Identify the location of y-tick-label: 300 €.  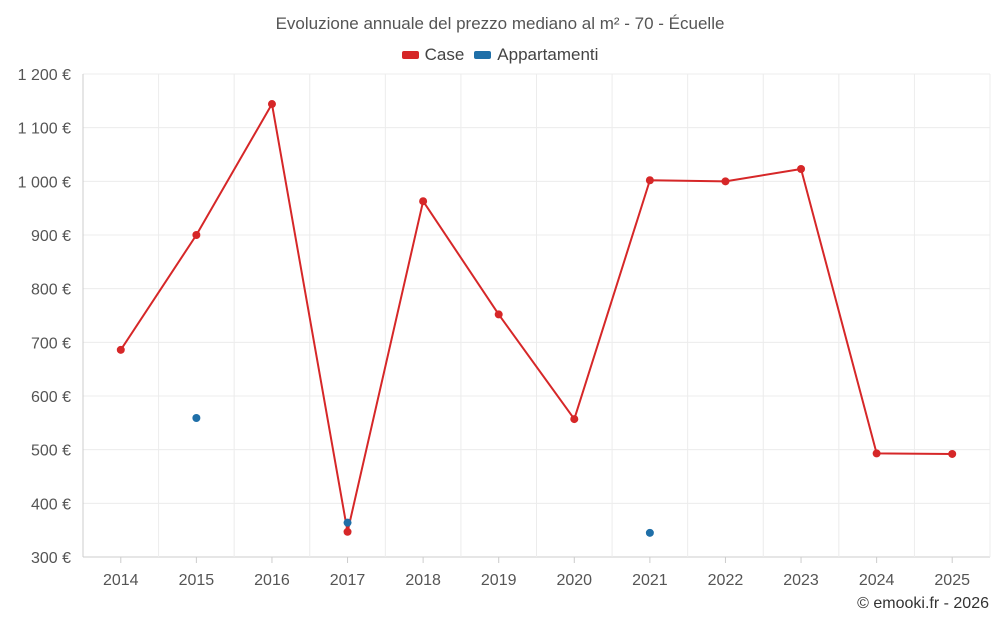
(51, 558).